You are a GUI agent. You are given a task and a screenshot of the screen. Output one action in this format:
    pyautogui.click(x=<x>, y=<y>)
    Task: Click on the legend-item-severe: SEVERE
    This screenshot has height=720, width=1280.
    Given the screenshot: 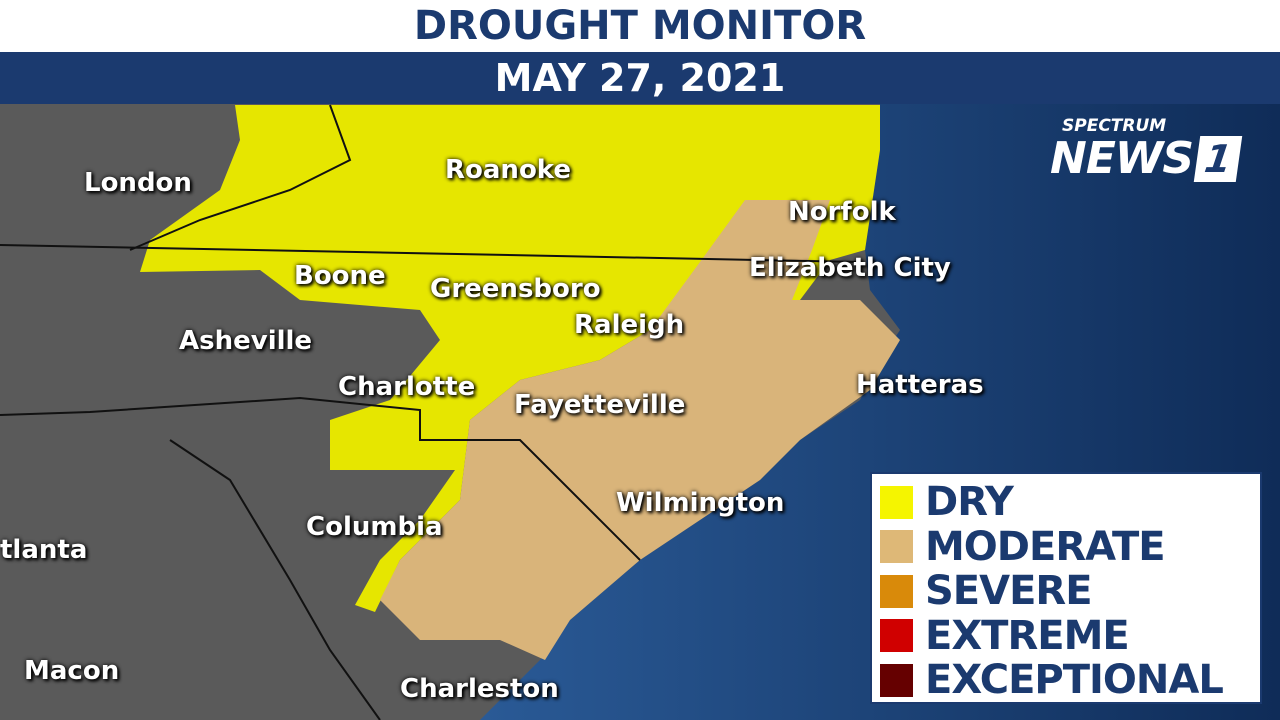 What is the action you would take?
    pyautogui.click(x=1066, y=591)
    